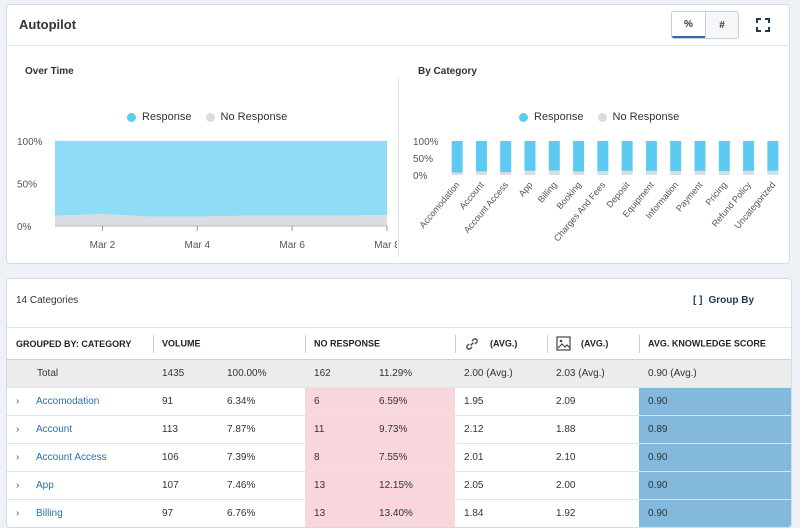 Image resolution: width=800 pixels, height=528 pixels. Describe the element at coordinates (501, 373) in the screenshot. I see `total-links-avg: 2.00 (Avg.)` at that location.